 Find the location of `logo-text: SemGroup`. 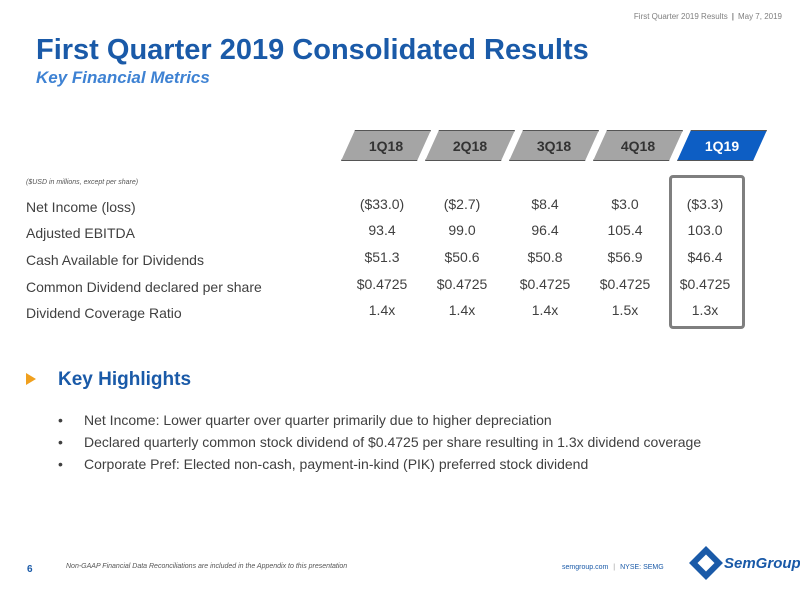

logo-text: SemGroup is located at coordinates (762, 563).